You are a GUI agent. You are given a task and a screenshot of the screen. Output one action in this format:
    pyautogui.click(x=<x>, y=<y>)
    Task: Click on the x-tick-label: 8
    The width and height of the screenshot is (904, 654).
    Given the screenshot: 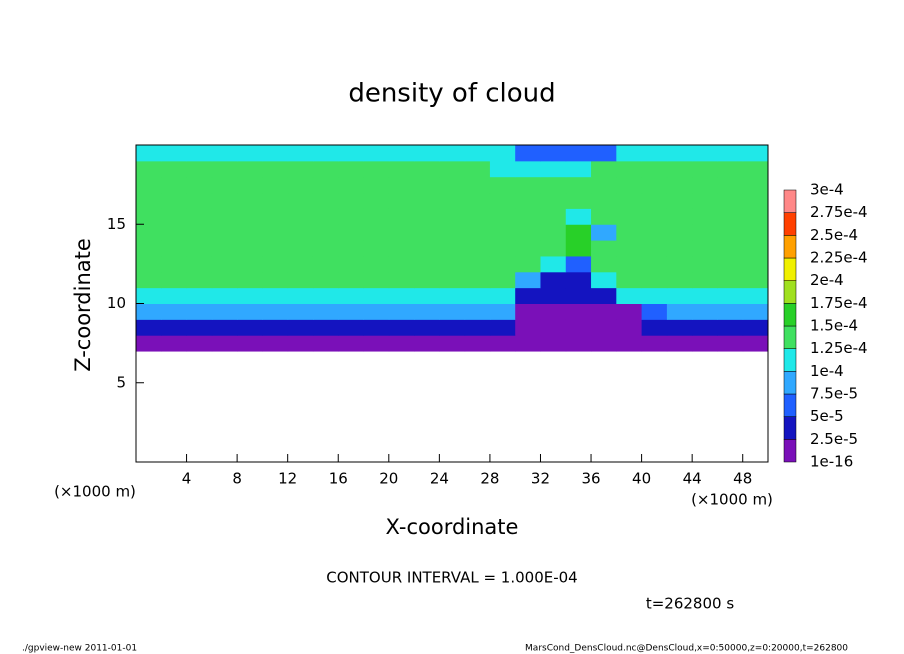 What is the action you would take?
    pyautogui.click(x=237, y=479)
    